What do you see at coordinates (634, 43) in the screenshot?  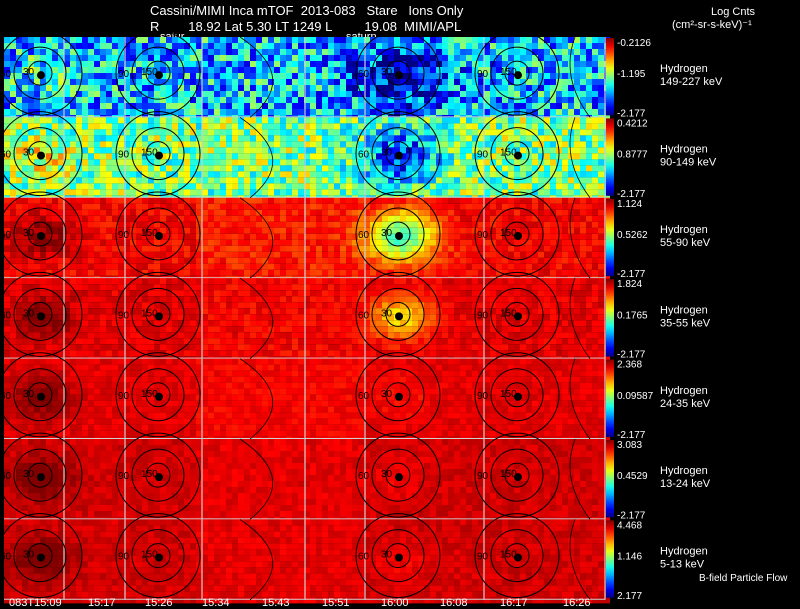 I see `colorbar-max-label: -0.2126` at bounding box center [634, 43].